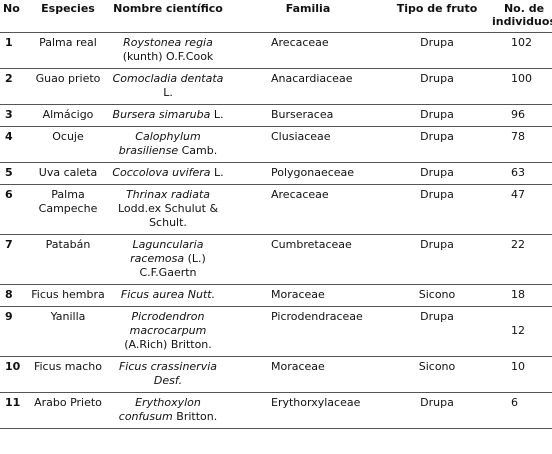 The image size is (552, 454). What do you see at coordinates (437, 16) in the screenshot?
I see `header-cell: Tipo de fruto` at bounding box center [437, 16].